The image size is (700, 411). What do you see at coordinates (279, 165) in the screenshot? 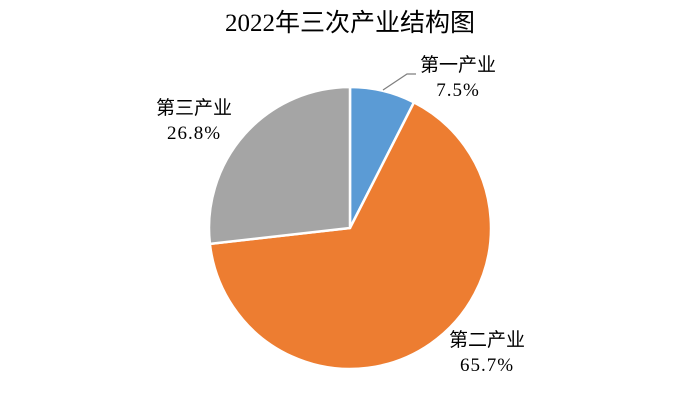
I see `pie-slice-tertiary-industry` at bounding box center [279, 165].